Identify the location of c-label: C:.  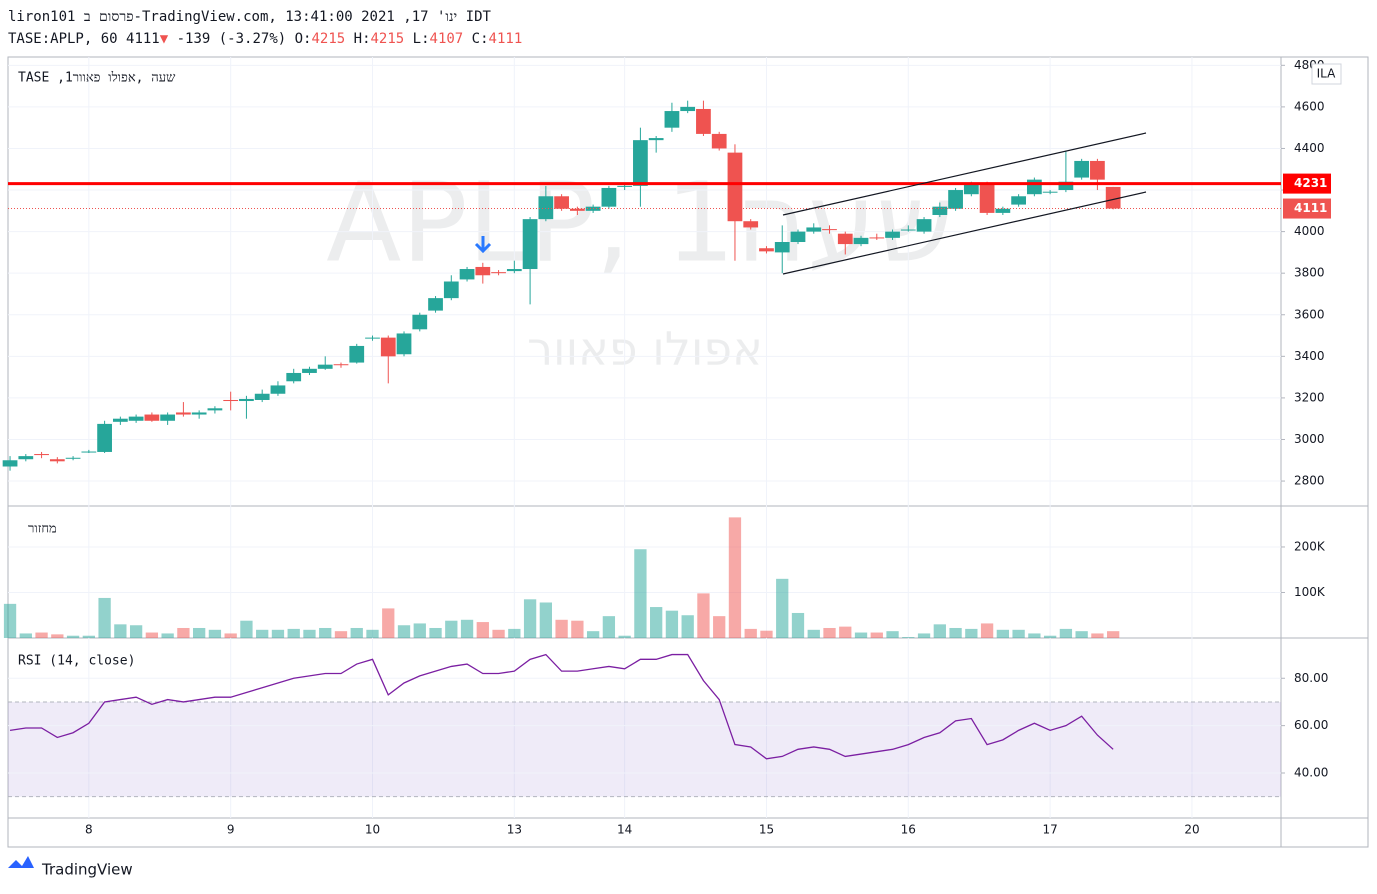
(480, 39).